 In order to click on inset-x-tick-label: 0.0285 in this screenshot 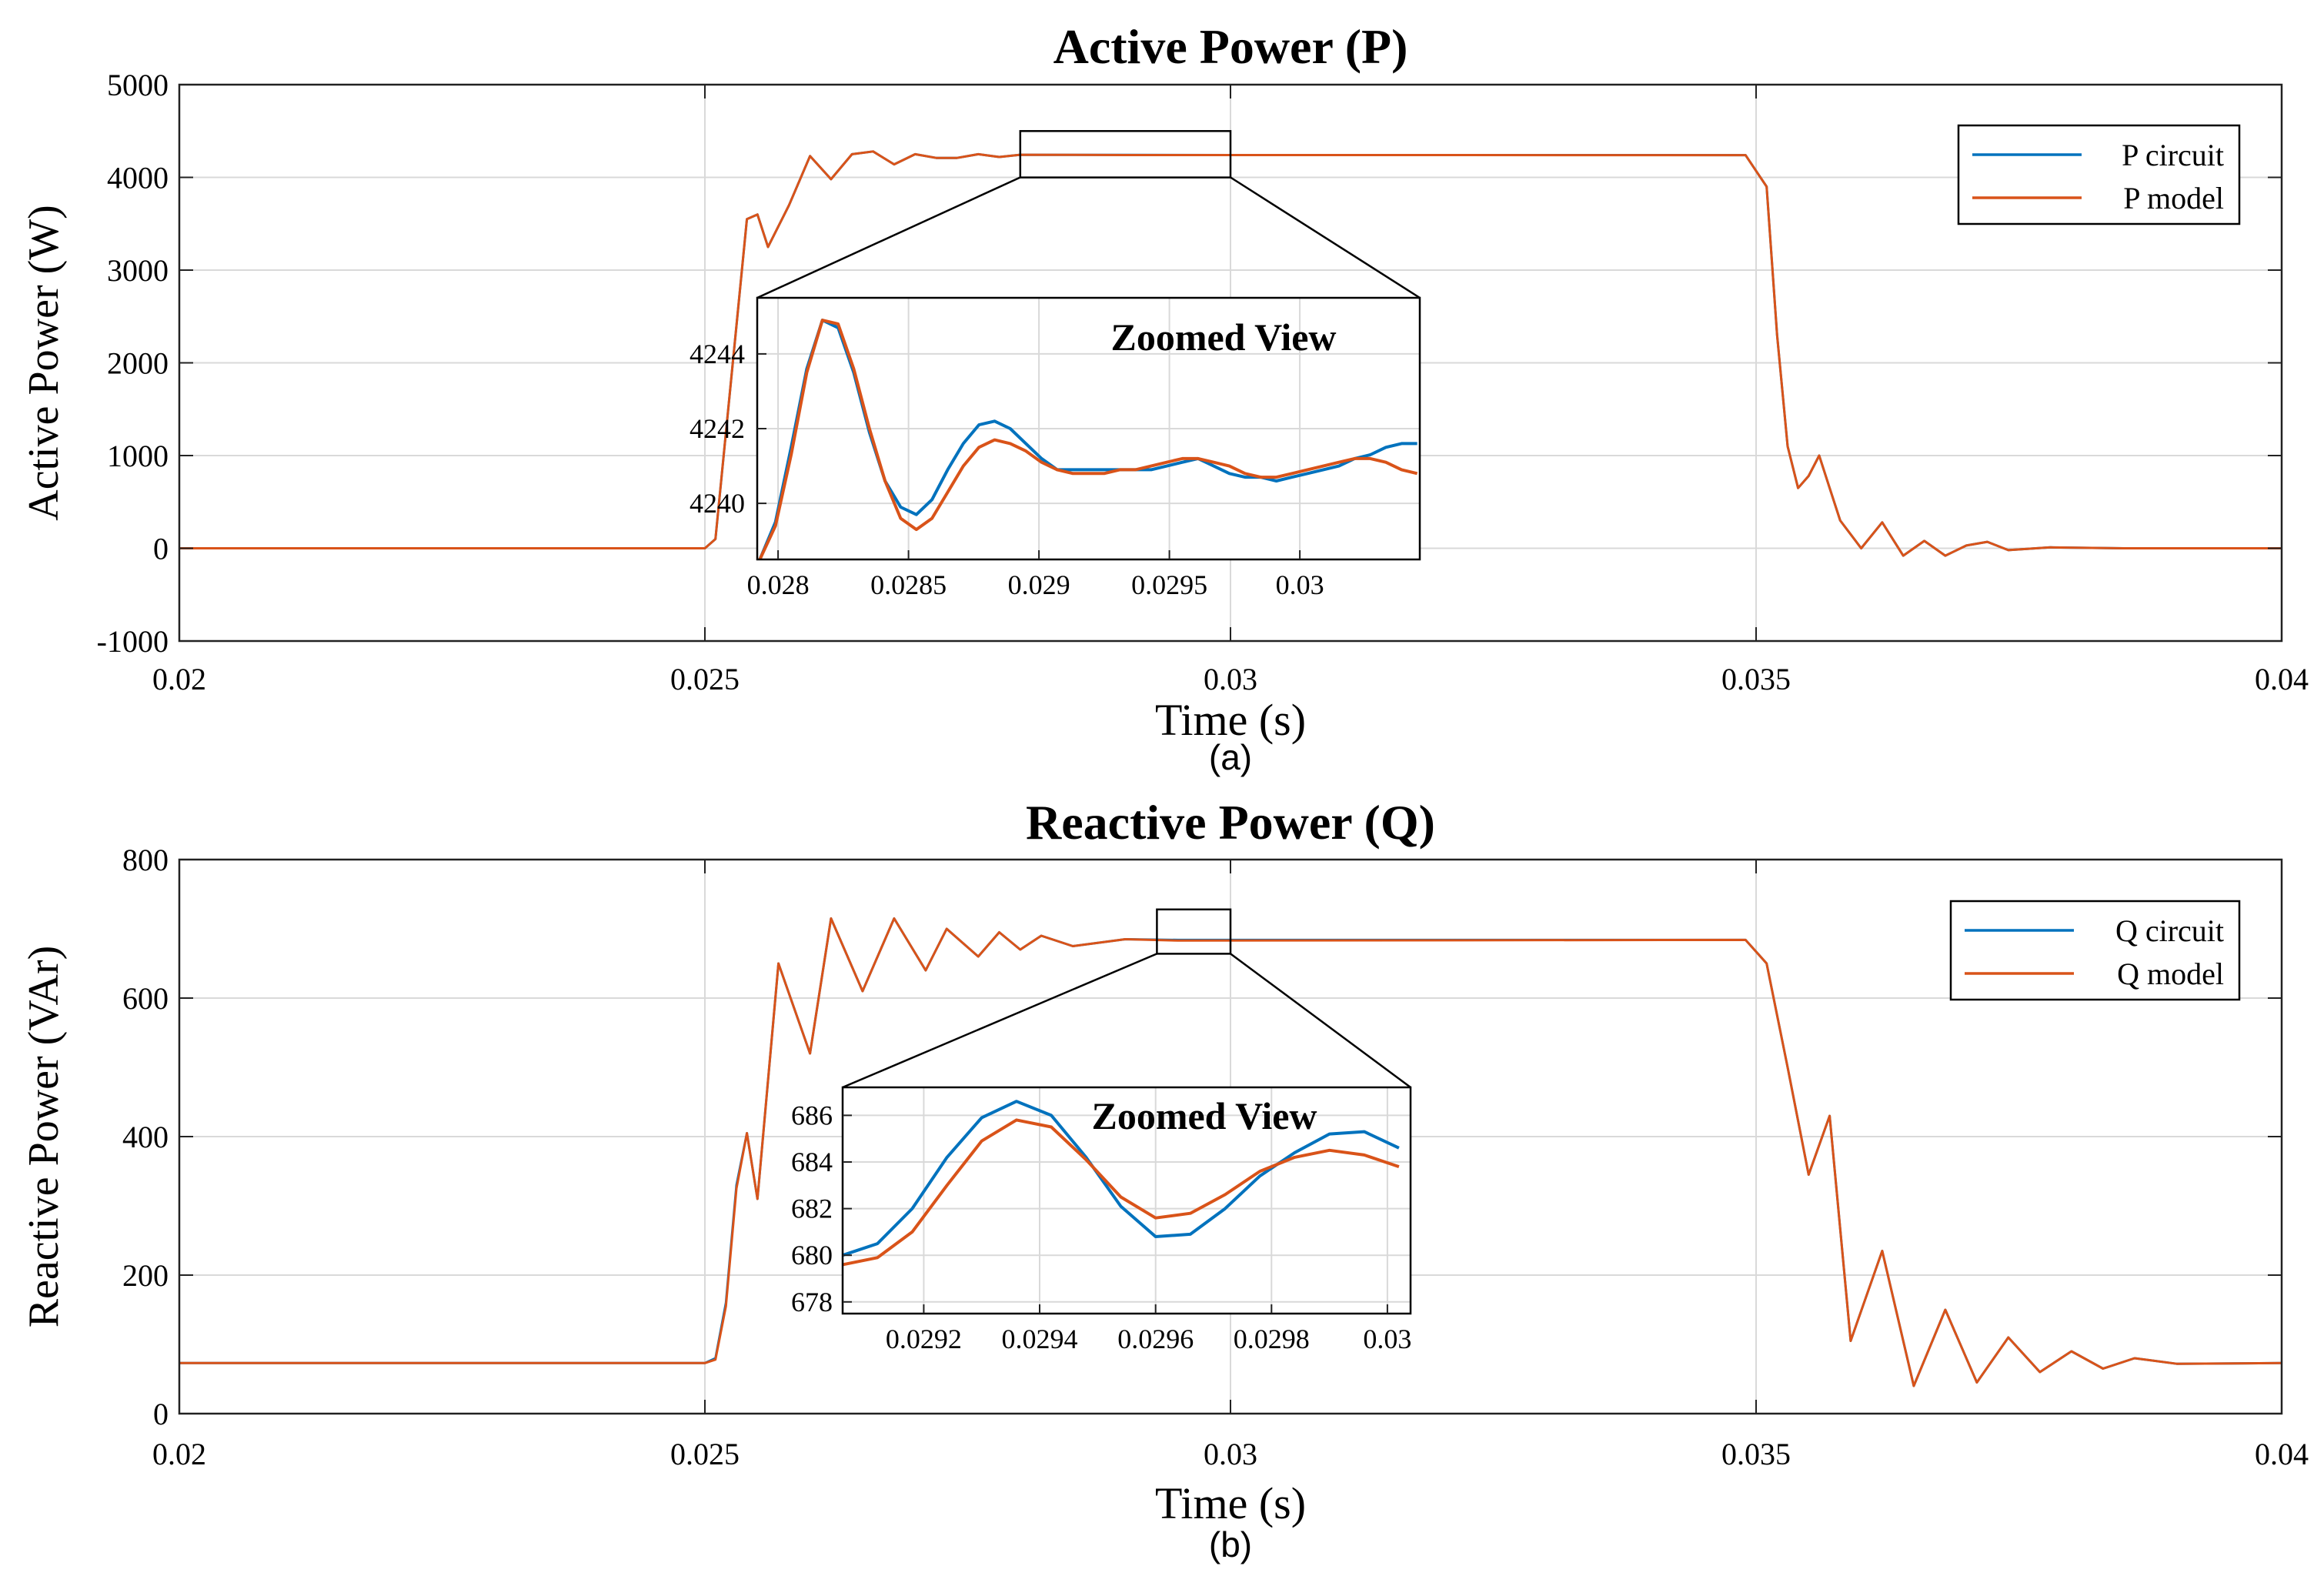, I will do `click(908, 584)`.